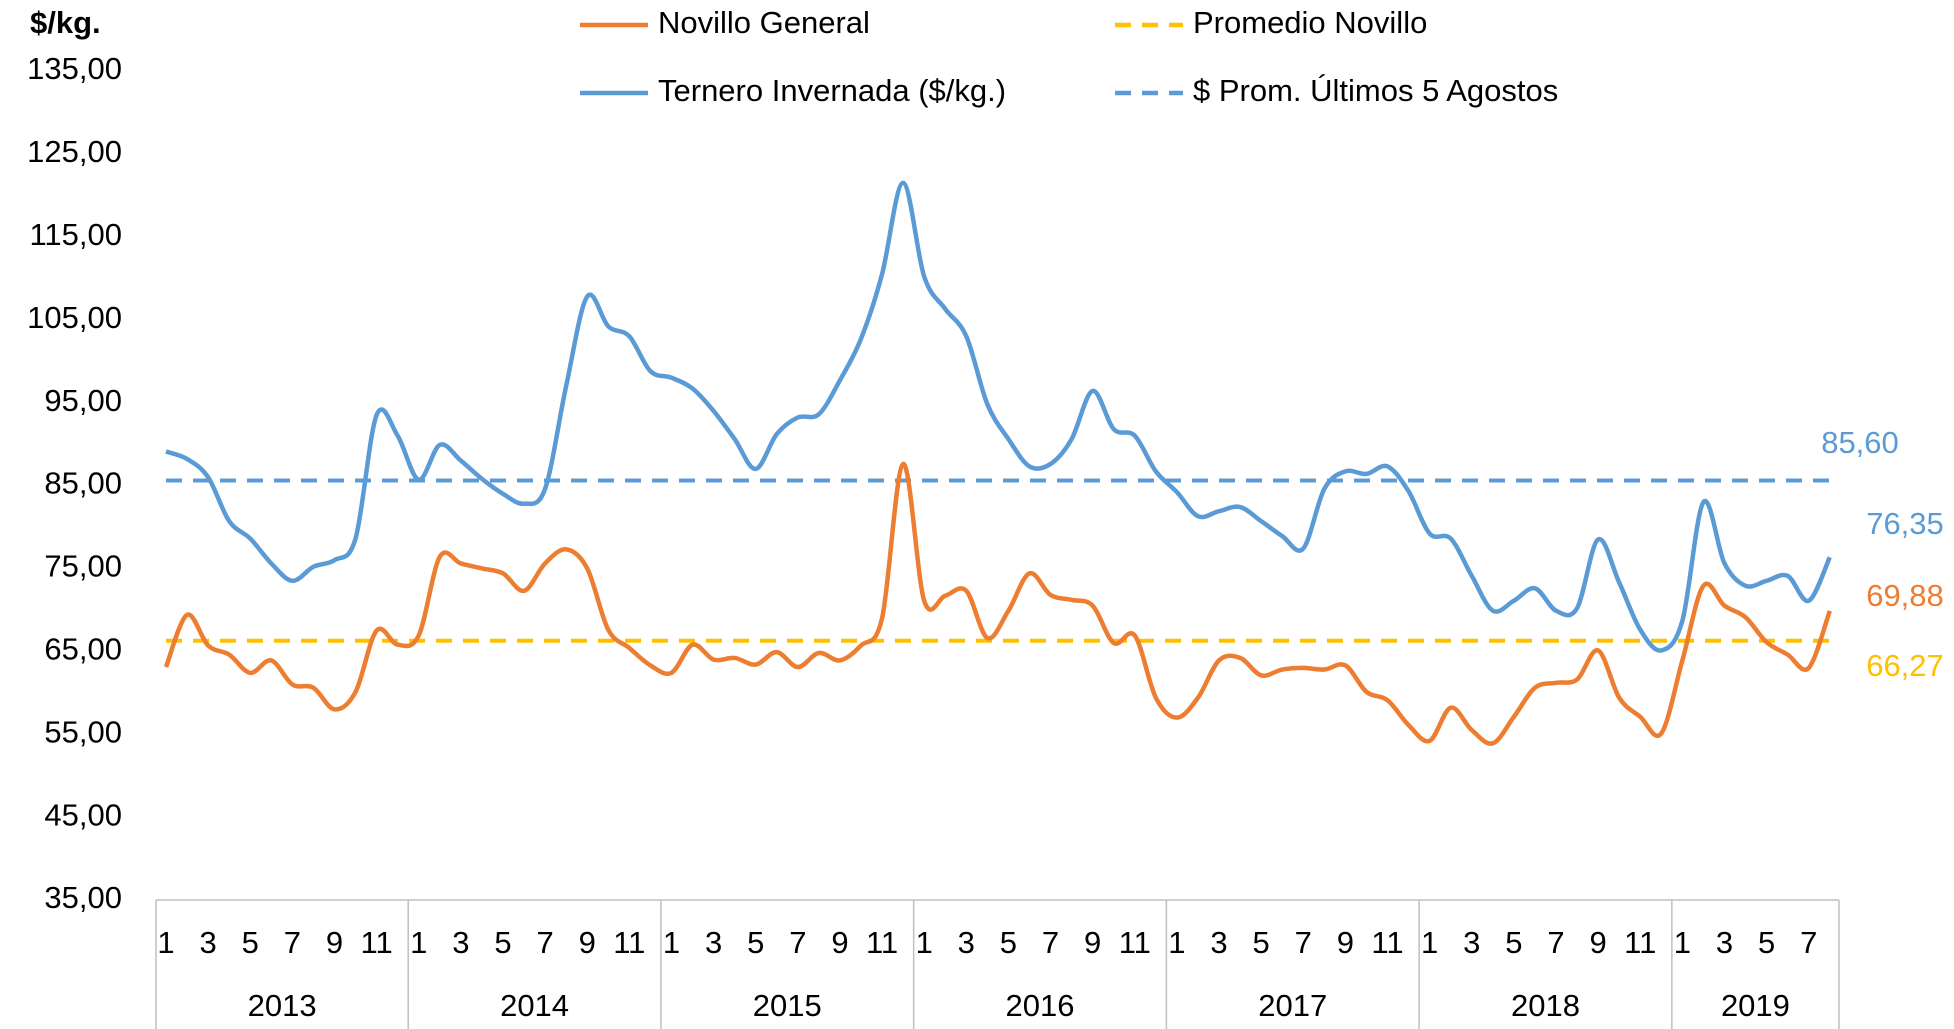 This screenshot has width=1954, height=1029. What do you see at coordinates (787, 1005) in the screenshot?
I see `year-label: 2015` at bounding box center [787, 1005].